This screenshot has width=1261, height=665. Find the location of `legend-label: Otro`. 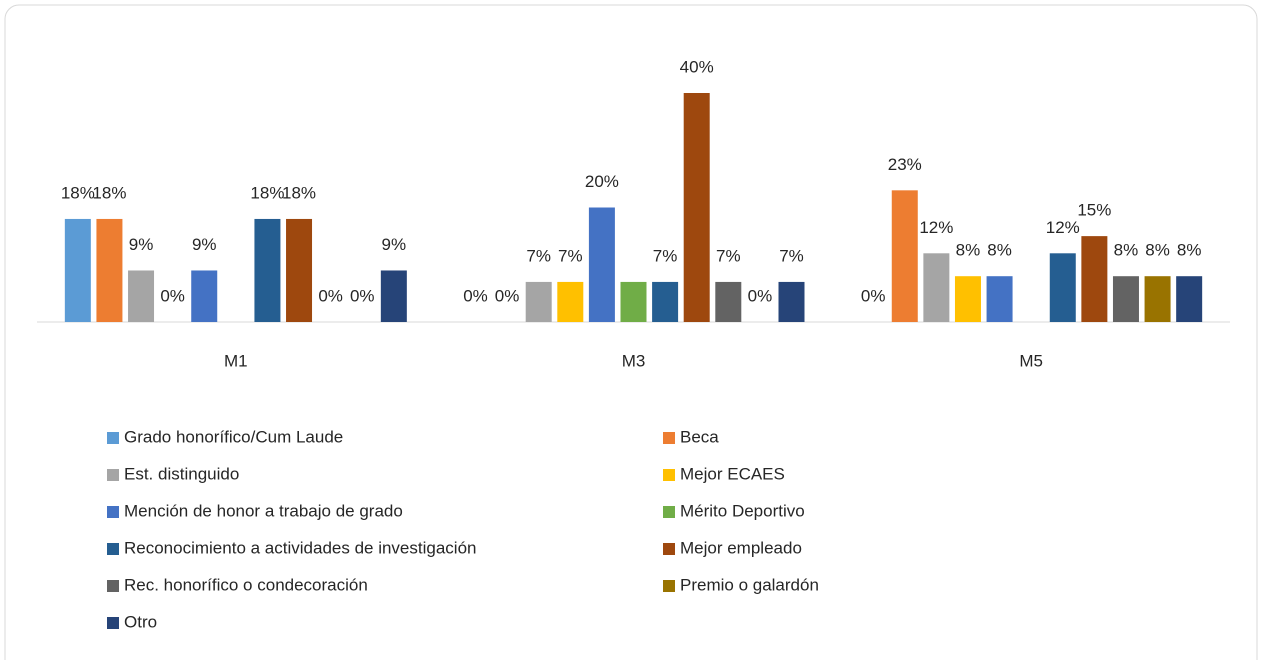

legend-label: Otro is located at coordinates (140, 621).